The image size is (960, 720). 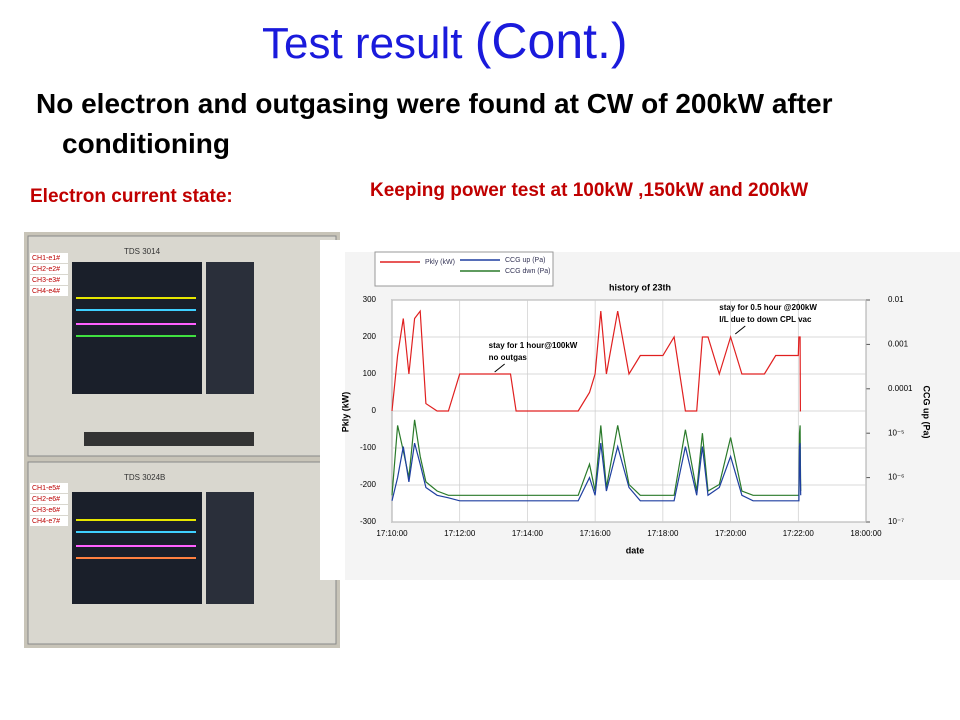 What do you see at coordinates (46, 258) in the screenshot?
I see `scope-label: CH1-e1#` at bounding box center [46, 258].